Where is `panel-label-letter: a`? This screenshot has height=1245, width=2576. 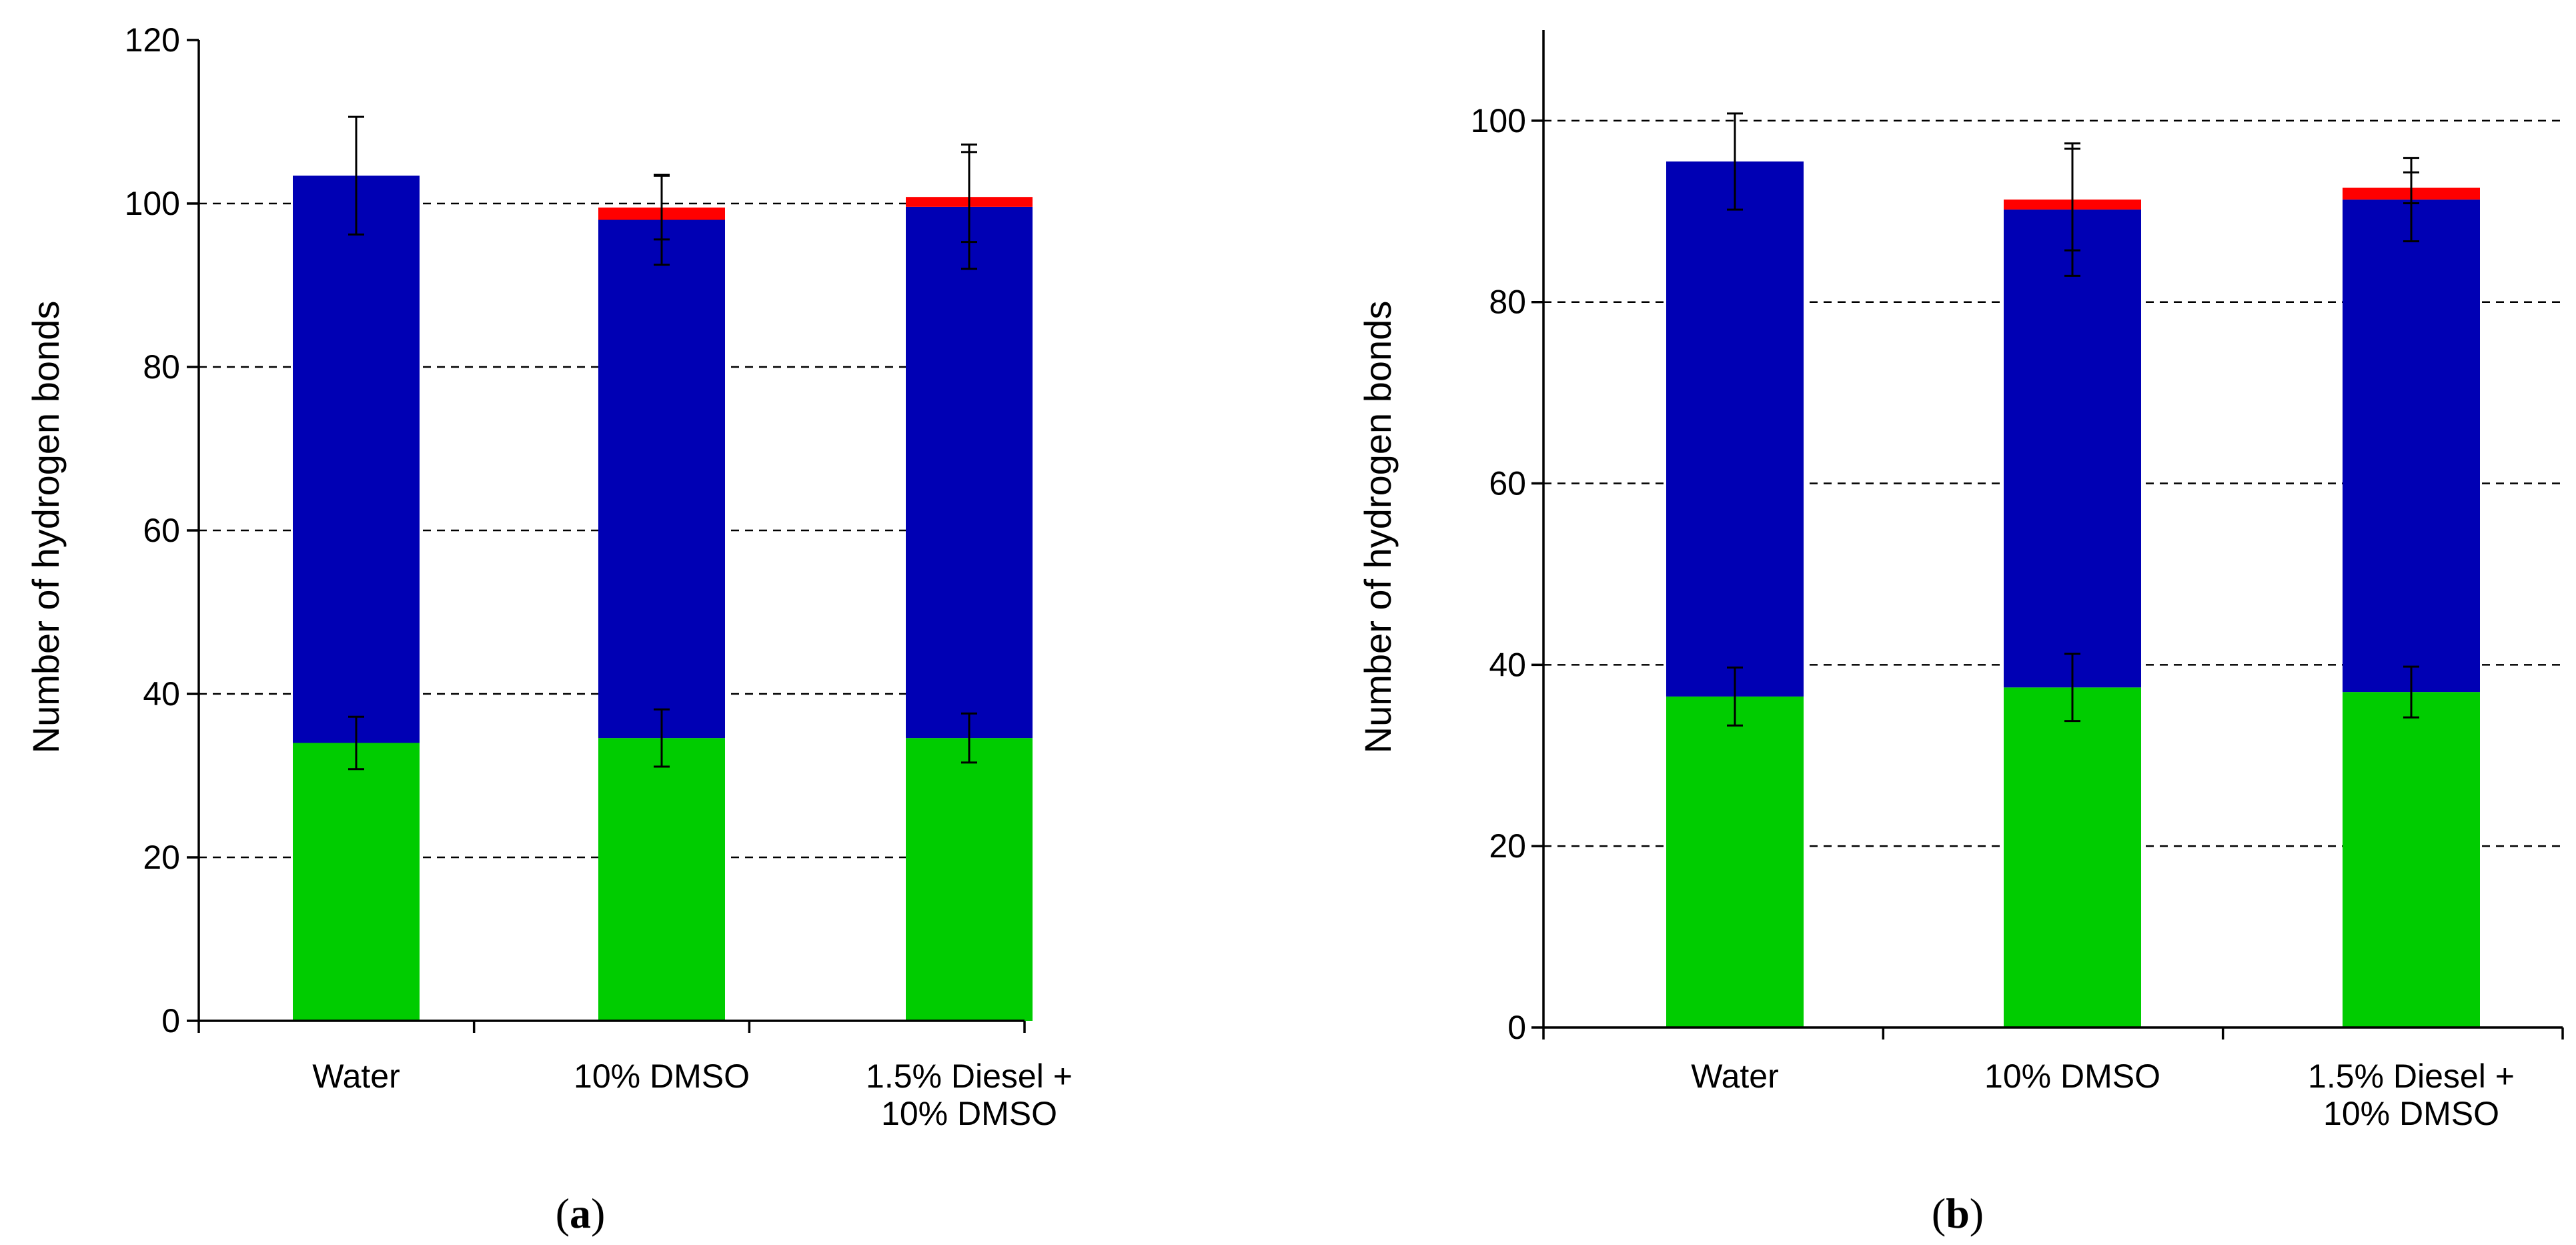
panel-label-letter: a is located at coordinates (581, 1213).